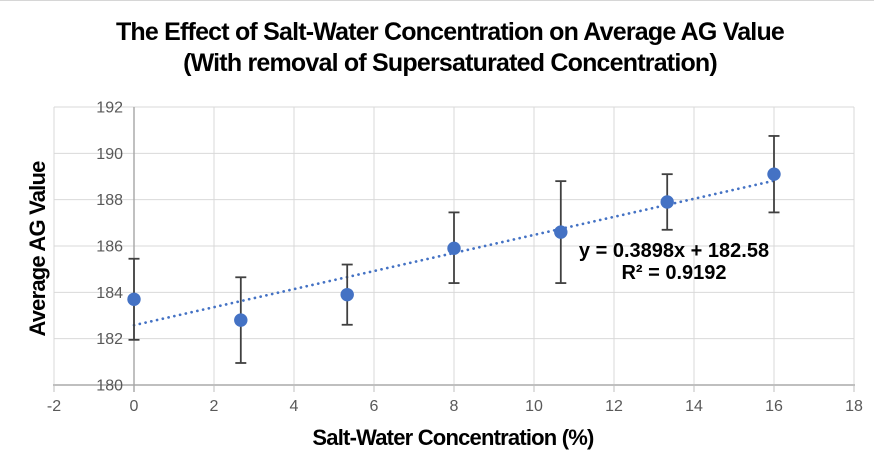 The image size is (874, 470). Describe the element at coordinates (109, 339) in the screenshot. I see `y-tick-label: 182` at that location.